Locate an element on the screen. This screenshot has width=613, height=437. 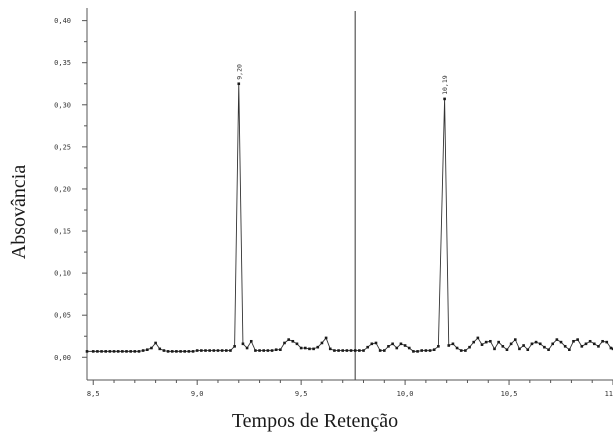
peak-labels: 9,20 10,19 is located at coordinates (342, 79).